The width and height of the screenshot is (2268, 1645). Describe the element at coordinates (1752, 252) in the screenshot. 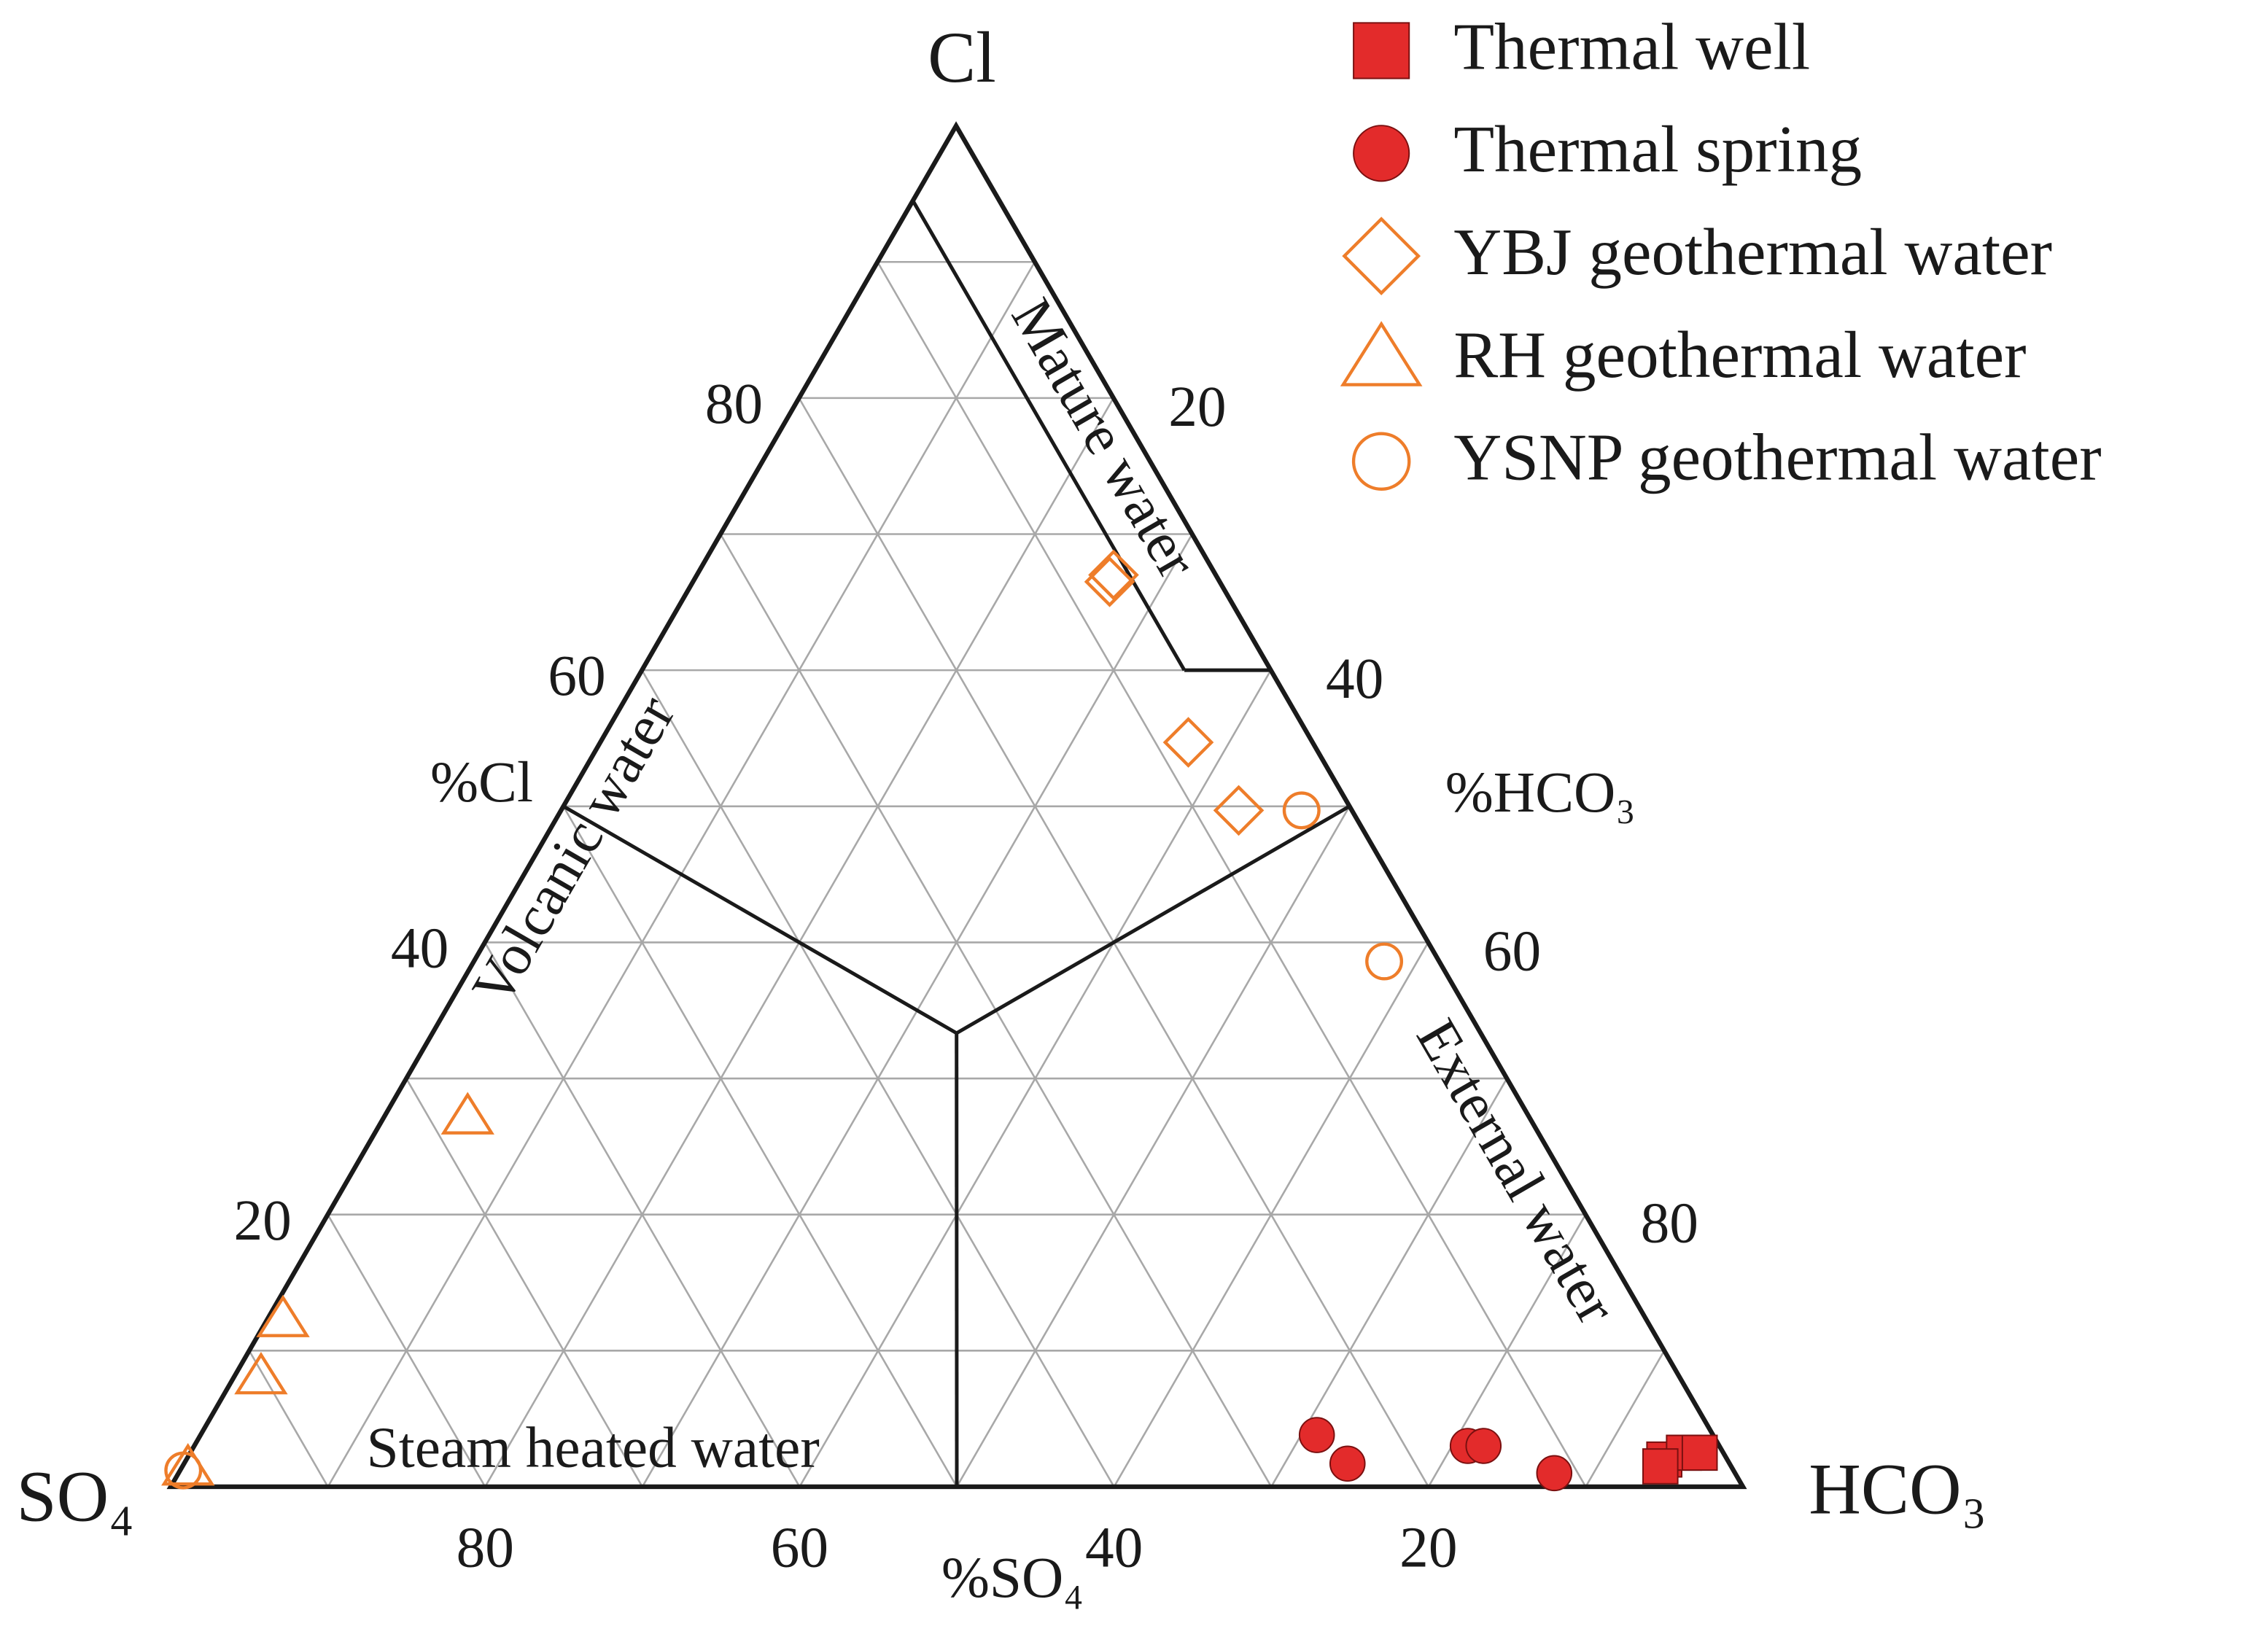

I see `legend-label: YBJ geothermal water` at that location.